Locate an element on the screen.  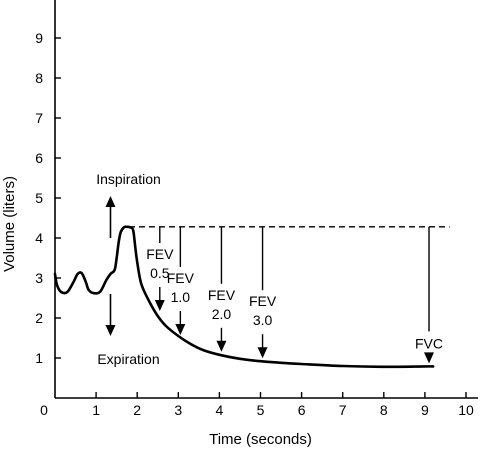
x-tick-label: 5 is located at coordinates (261, 410).